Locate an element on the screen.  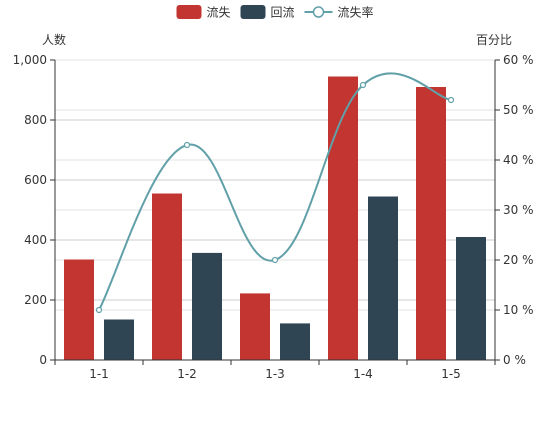
y-right-tick-label: 50 % is located at coordinates (518, 110).